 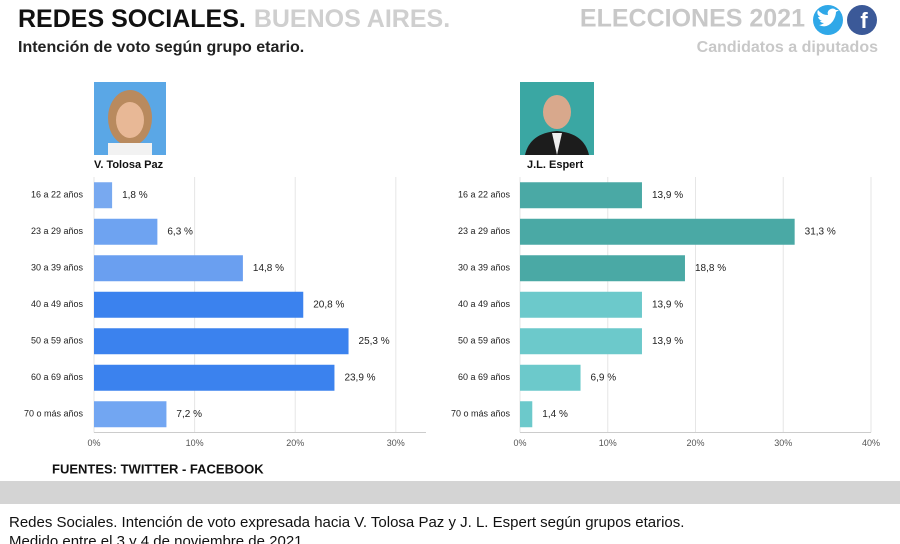 I want to click on facebook-icon: f, so click(x=862, y=20).